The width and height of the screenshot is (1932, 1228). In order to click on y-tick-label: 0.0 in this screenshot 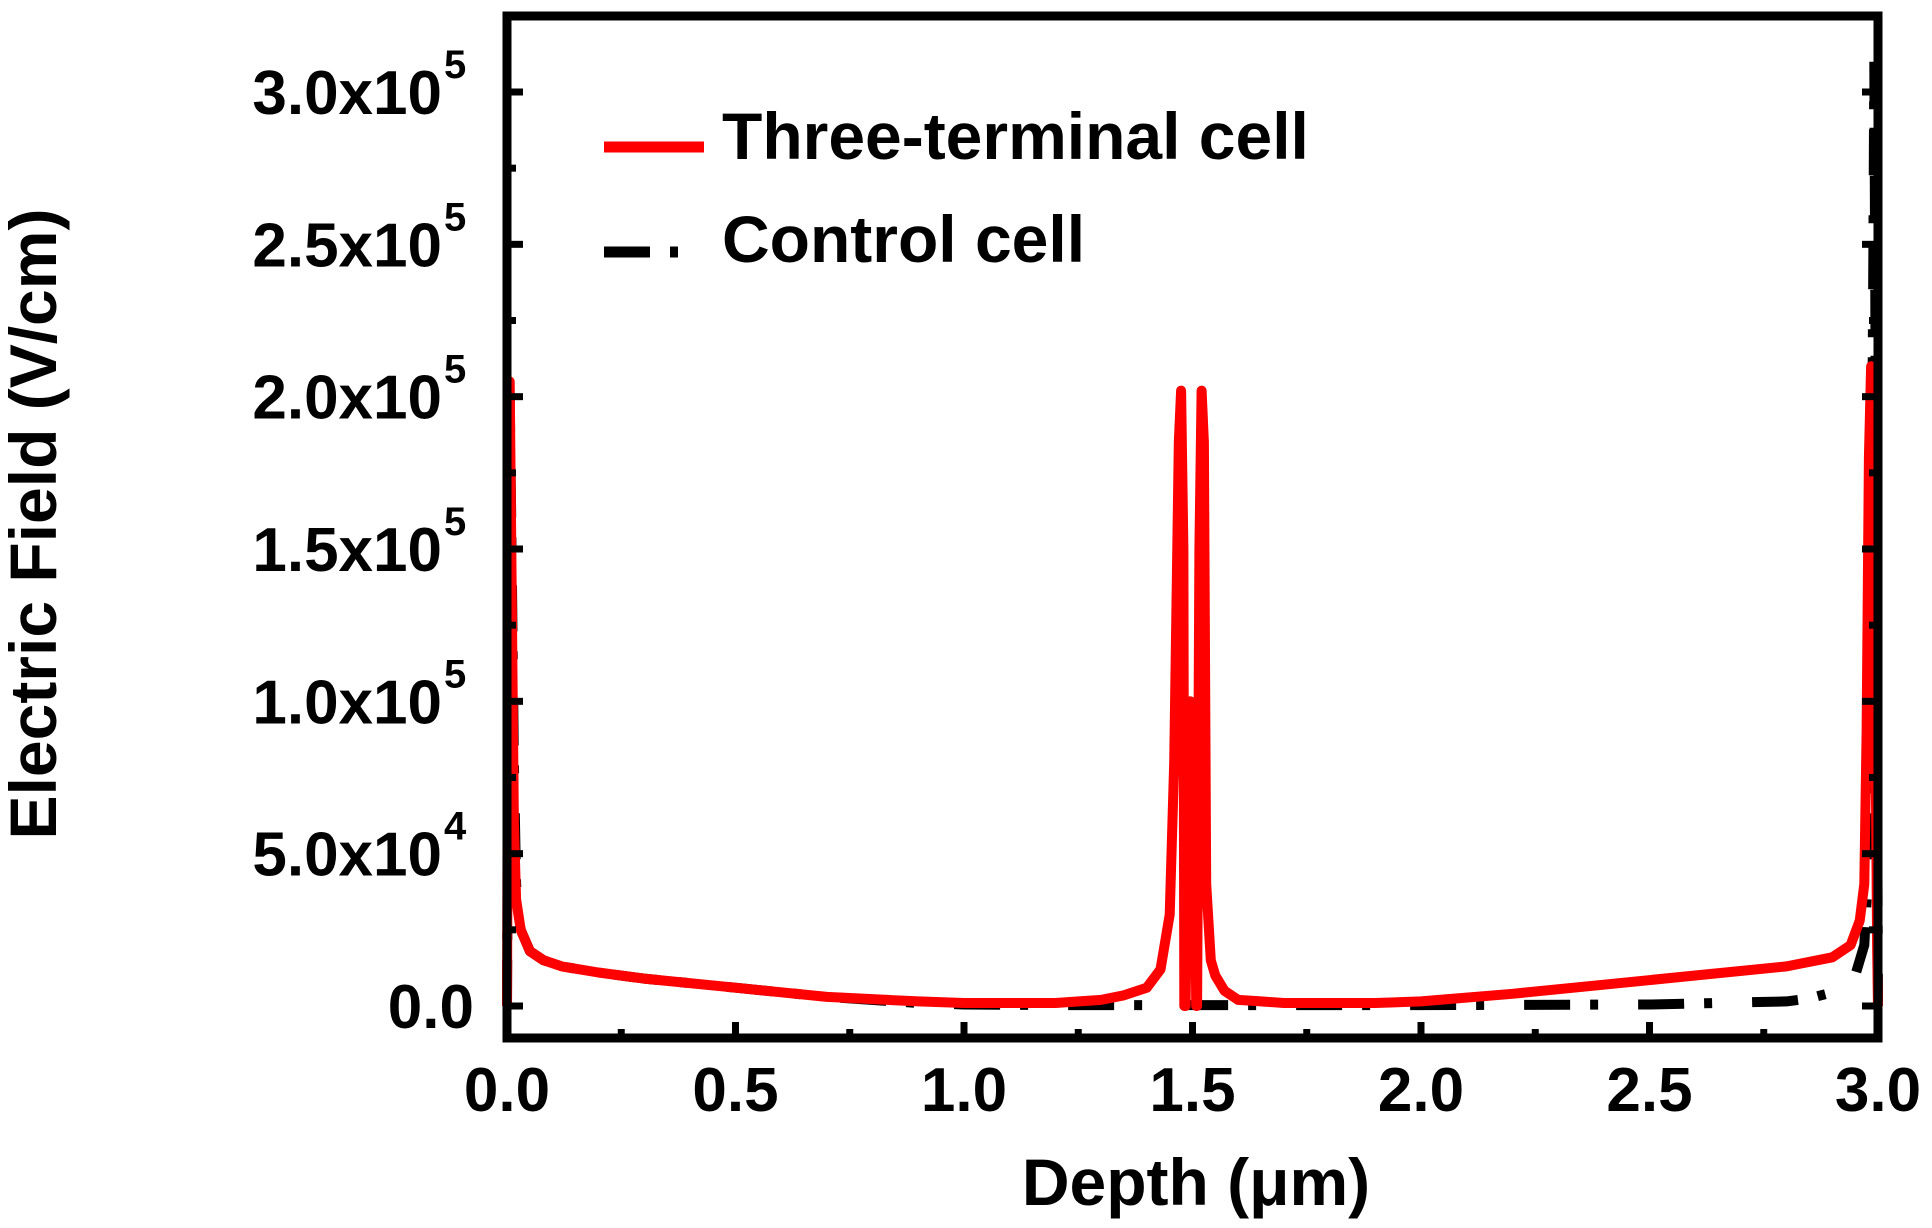, I will do `click(431, 1007)`.